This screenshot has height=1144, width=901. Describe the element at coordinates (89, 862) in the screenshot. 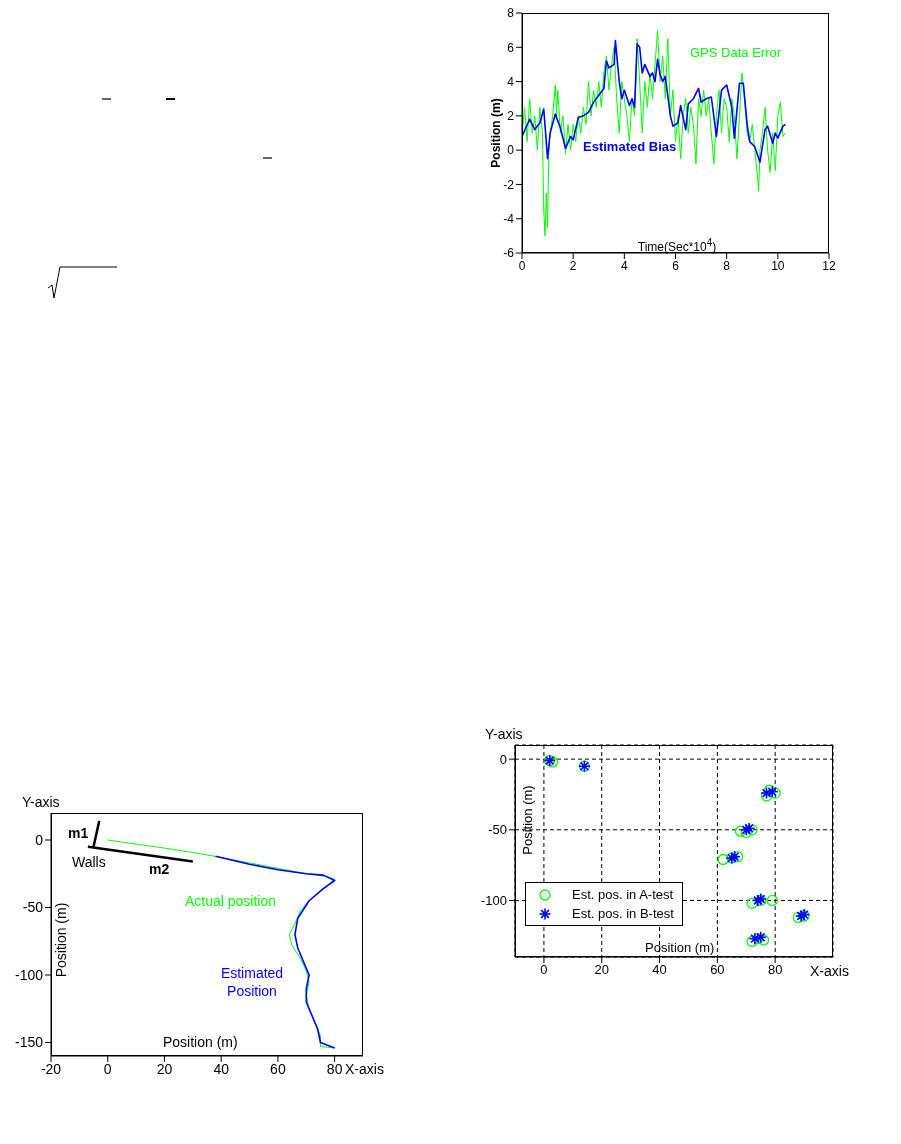

I see `annotation: Walls` at that location.